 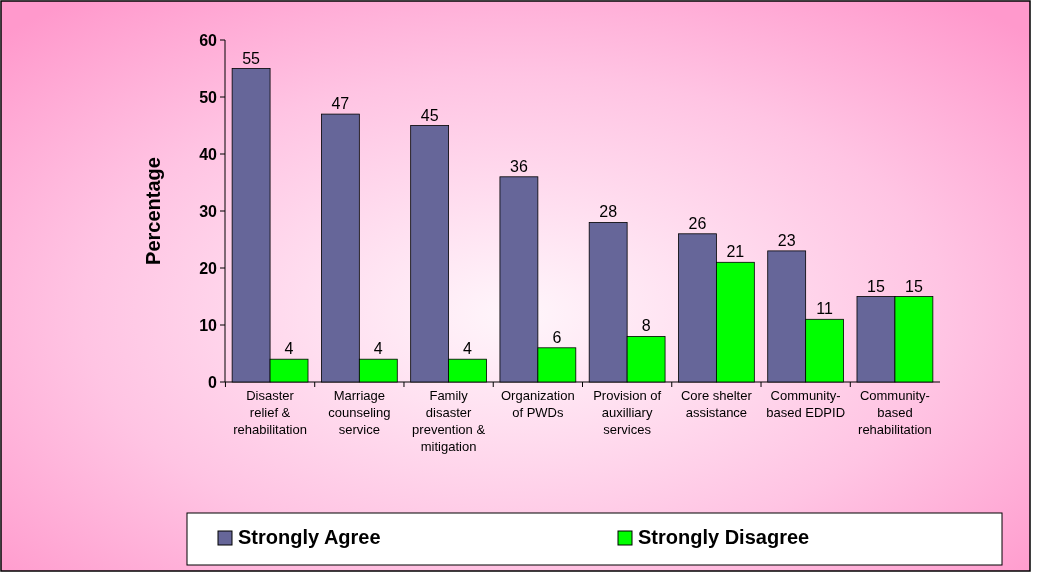 I want to click on x-tick-label: Provision of auxilliary services, so click(x=627, y=412).